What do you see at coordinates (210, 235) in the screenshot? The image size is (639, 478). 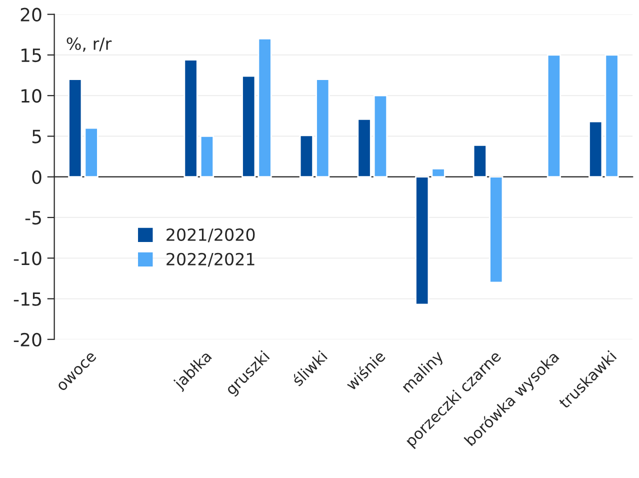 I see `legend-label: 2021/2020` at bounding box center [210, 235].